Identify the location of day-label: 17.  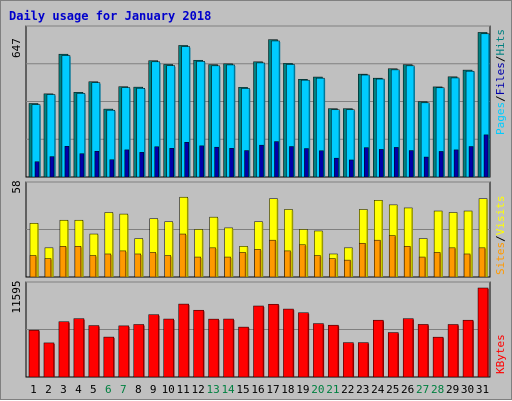
(272, 389).